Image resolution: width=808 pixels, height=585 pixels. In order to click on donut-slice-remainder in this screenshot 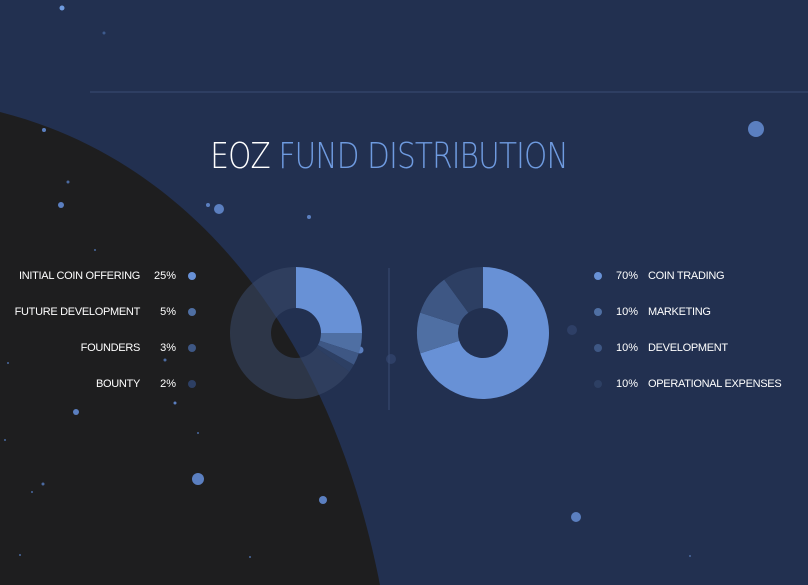, I will do `click(290, 333)`.